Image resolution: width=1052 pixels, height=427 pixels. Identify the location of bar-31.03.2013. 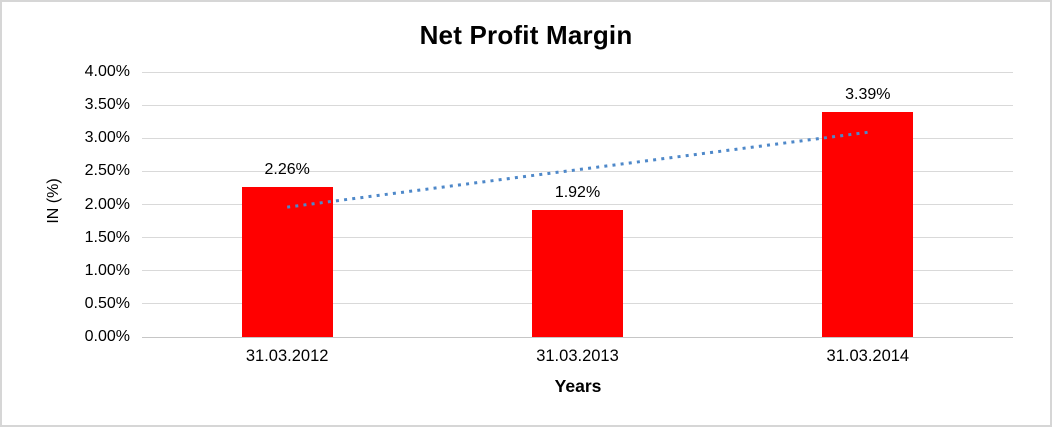
(577, 273).